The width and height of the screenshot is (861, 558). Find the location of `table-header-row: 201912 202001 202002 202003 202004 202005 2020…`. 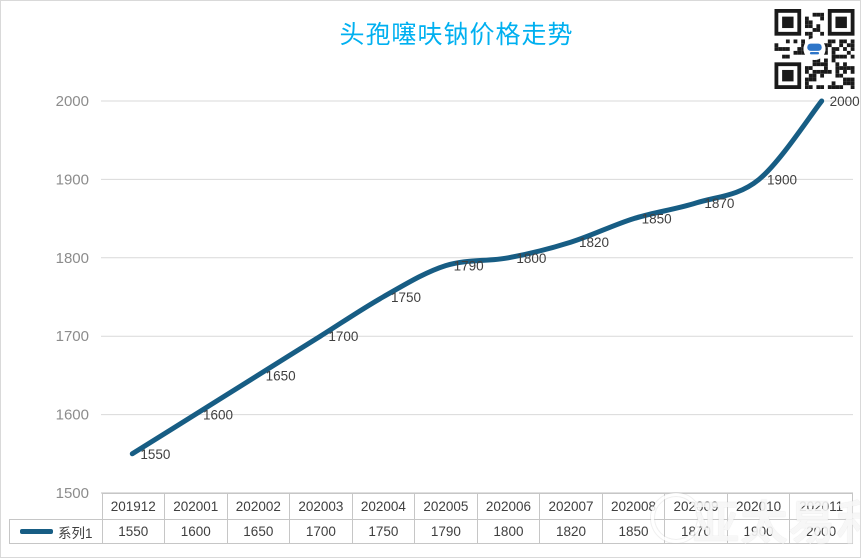

table-header-row: 201912 202001 202002 202003 202004 202005 2020… is located at coordinates (431, 506).